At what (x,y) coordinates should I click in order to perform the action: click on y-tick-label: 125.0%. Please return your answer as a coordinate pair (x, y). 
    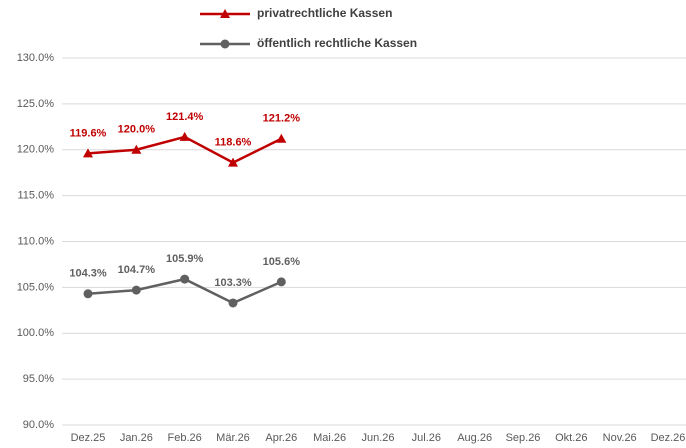
    Looking at the image, I should click on (36, 104).